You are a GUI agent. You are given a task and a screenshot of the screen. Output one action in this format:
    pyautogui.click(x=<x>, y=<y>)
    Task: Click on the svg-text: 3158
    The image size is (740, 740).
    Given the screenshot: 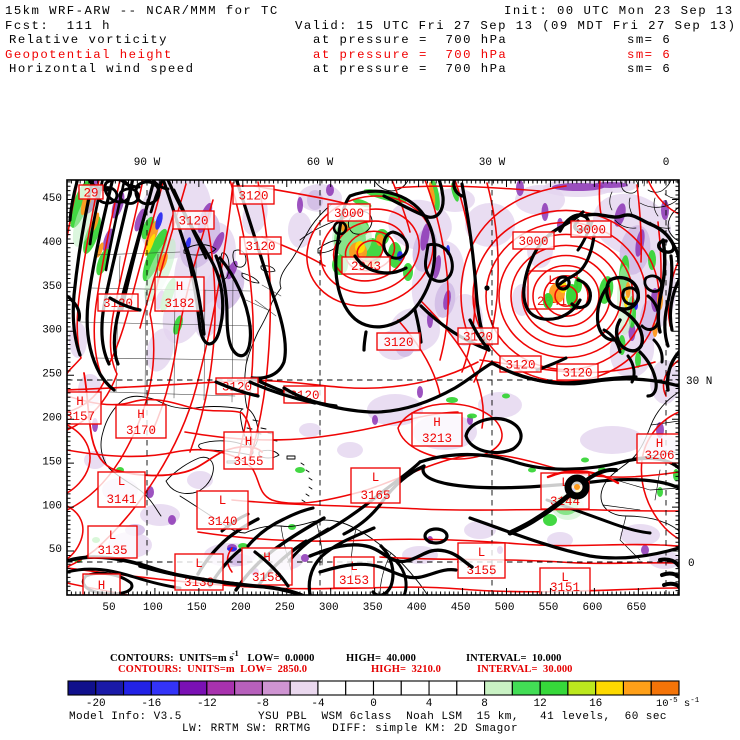 What is the action you would take?
    pyautogui.click(x=267, y=578)
    